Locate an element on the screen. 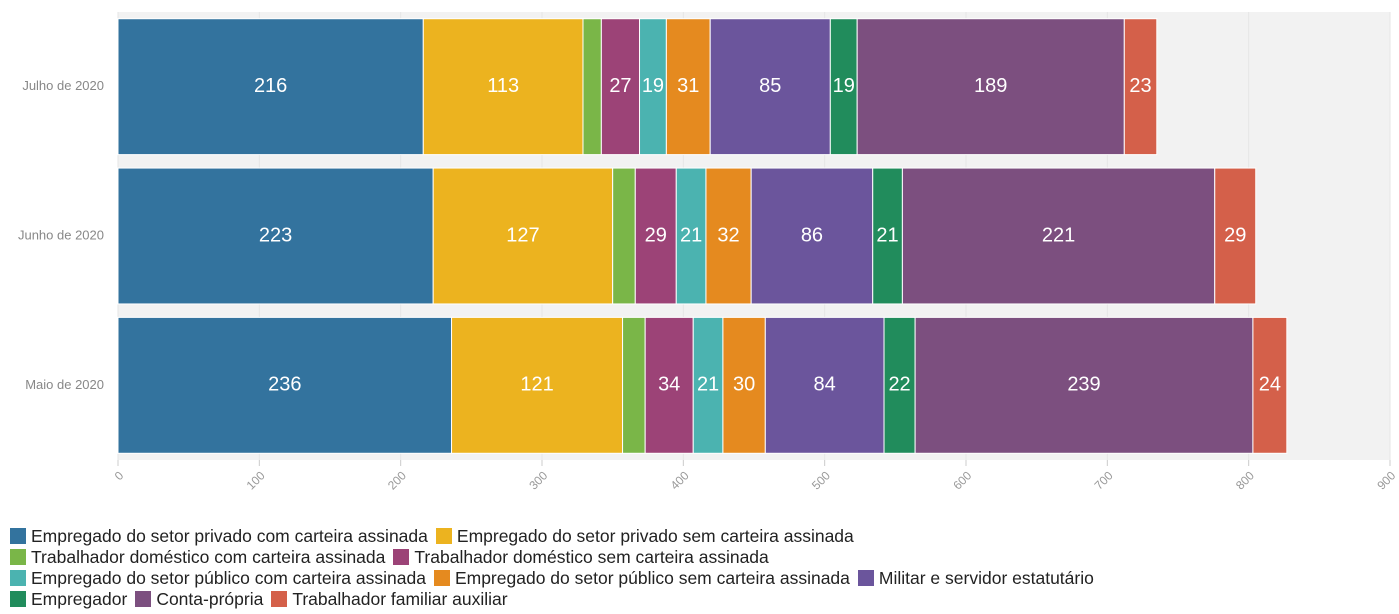 This screenshot has height=614, width=1399. x-tick-label: 800 is located at coordinates (1245, 480).